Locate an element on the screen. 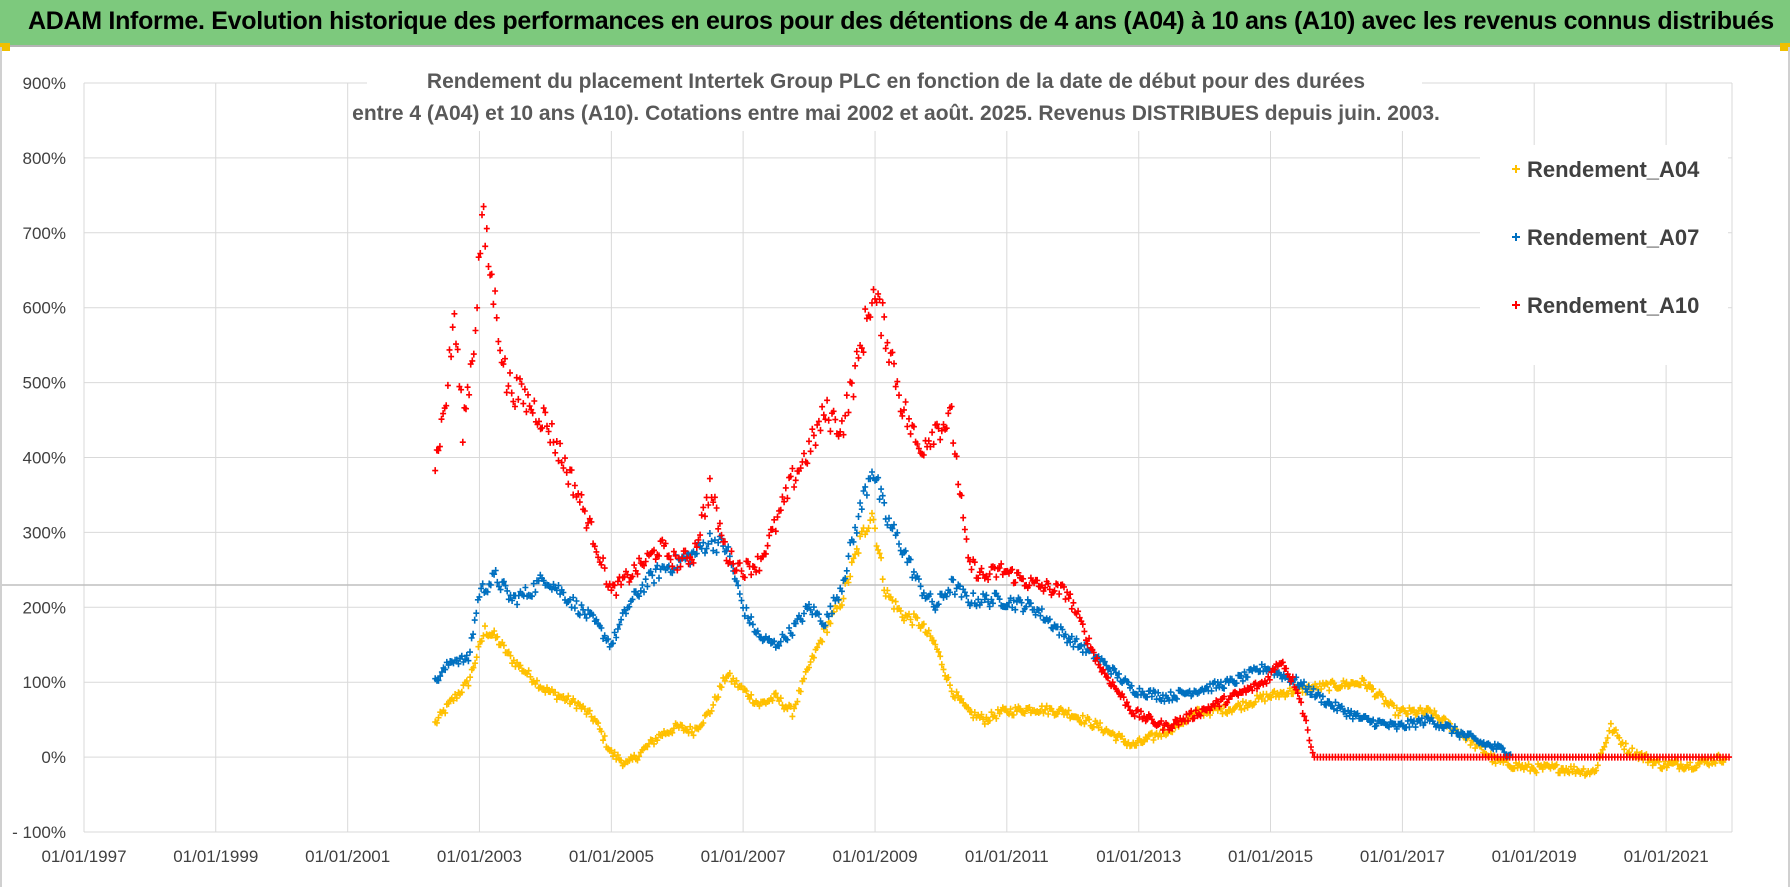 The height and width of the screenshot is (887, 1790). y-tick-label: 0% is located at coordinates (53, 757).